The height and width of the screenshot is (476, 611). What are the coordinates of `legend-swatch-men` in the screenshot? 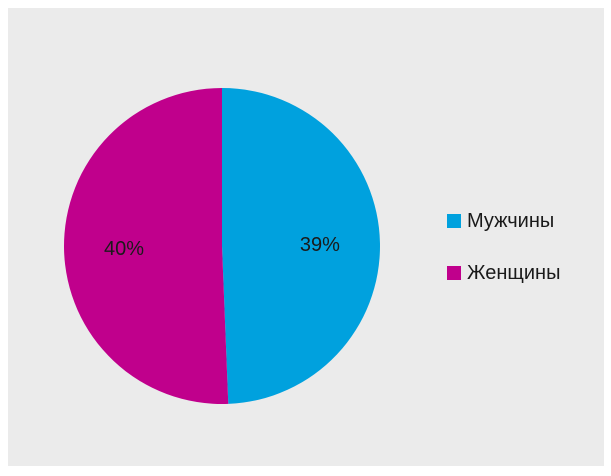 It's located at (454, 221).